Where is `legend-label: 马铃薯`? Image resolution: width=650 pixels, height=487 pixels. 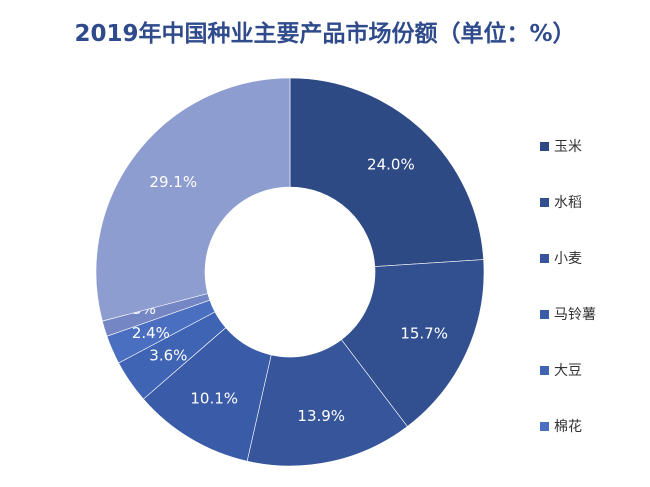 legend-label: 马铃薯 is located at coordinates (575, 315).